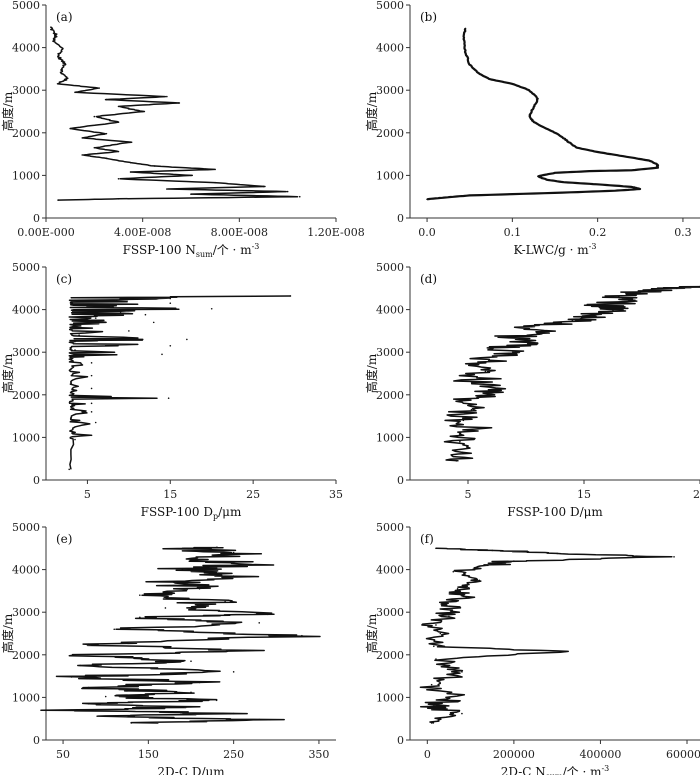  What do you see at coordinates (204, 254) in the screenshot?
I see `x-axis-title-sub: sum` at bounding box center [204, 254].